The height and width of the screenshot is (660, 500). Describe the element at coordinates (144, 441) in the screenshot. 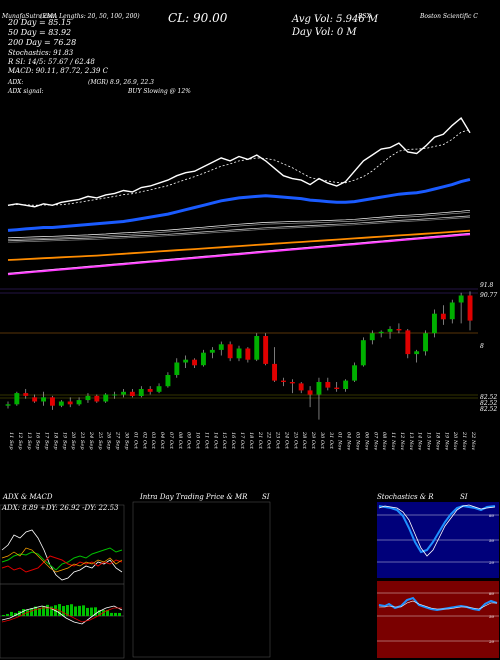

I see `date-label: 02 Oct` at that location.